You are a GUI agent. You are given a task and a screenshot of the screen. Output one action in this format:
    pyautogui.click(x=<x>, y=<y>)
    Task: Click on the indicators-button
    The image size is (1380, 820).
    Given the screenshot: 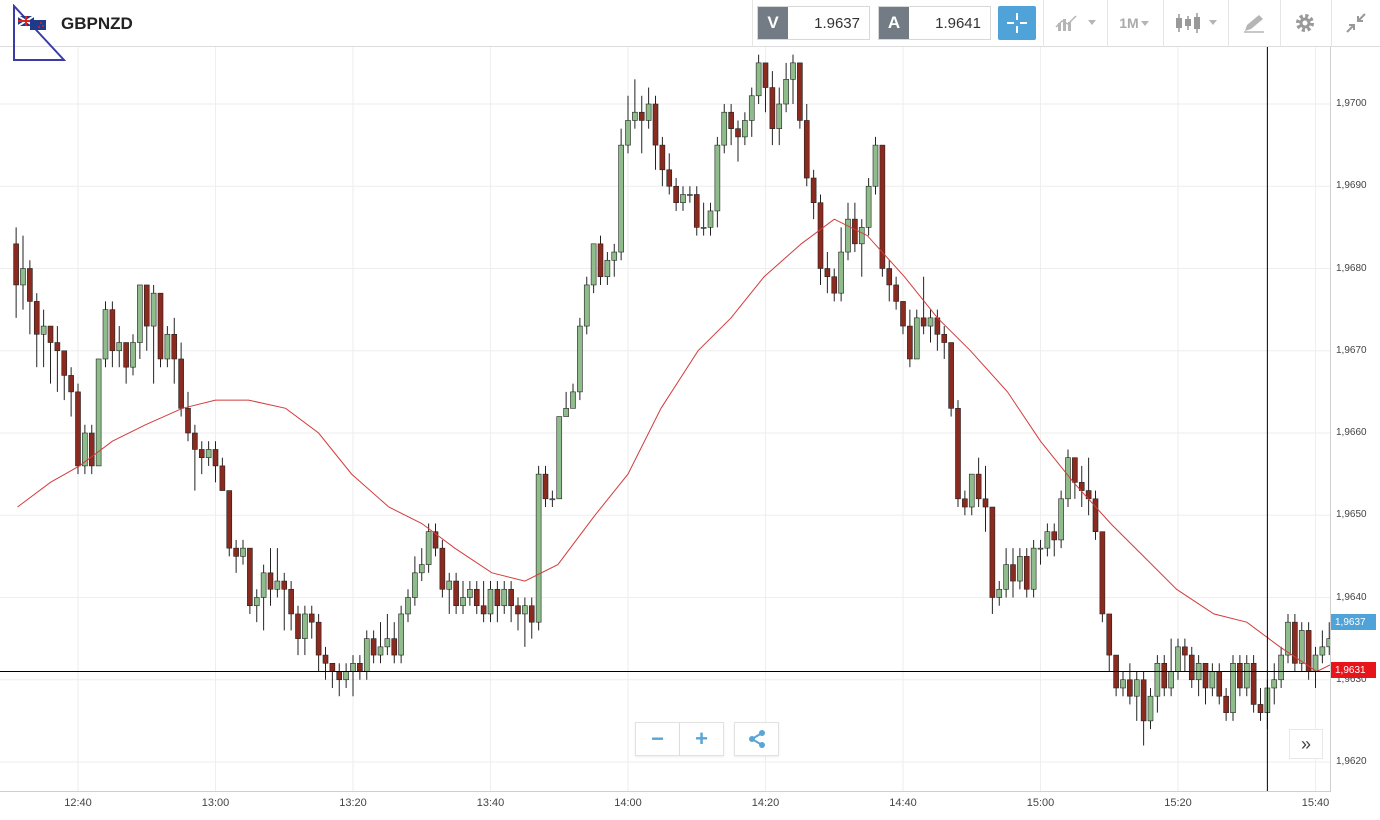 What is the action you would take?
    pyautogui.click(x=1076, y=23)
    